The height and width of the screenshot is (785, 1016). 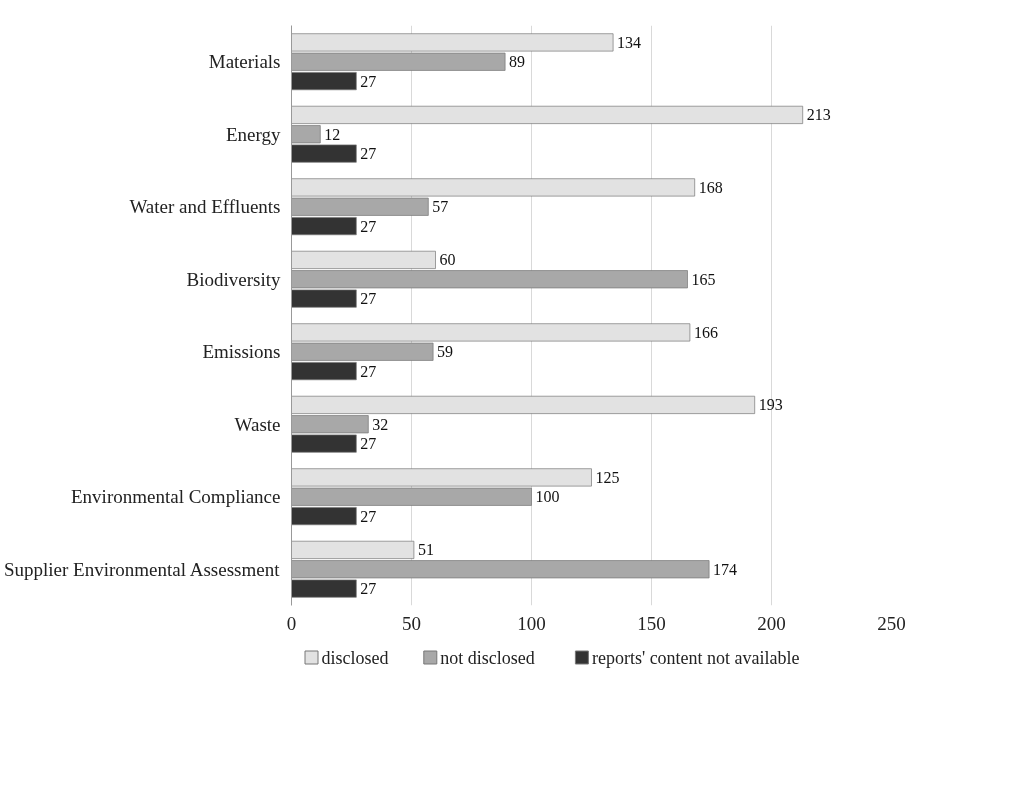 What do you see at coordinates (547, 497) in the screenshot?
I see `data-label: 100` at bounding box center [547, 497].